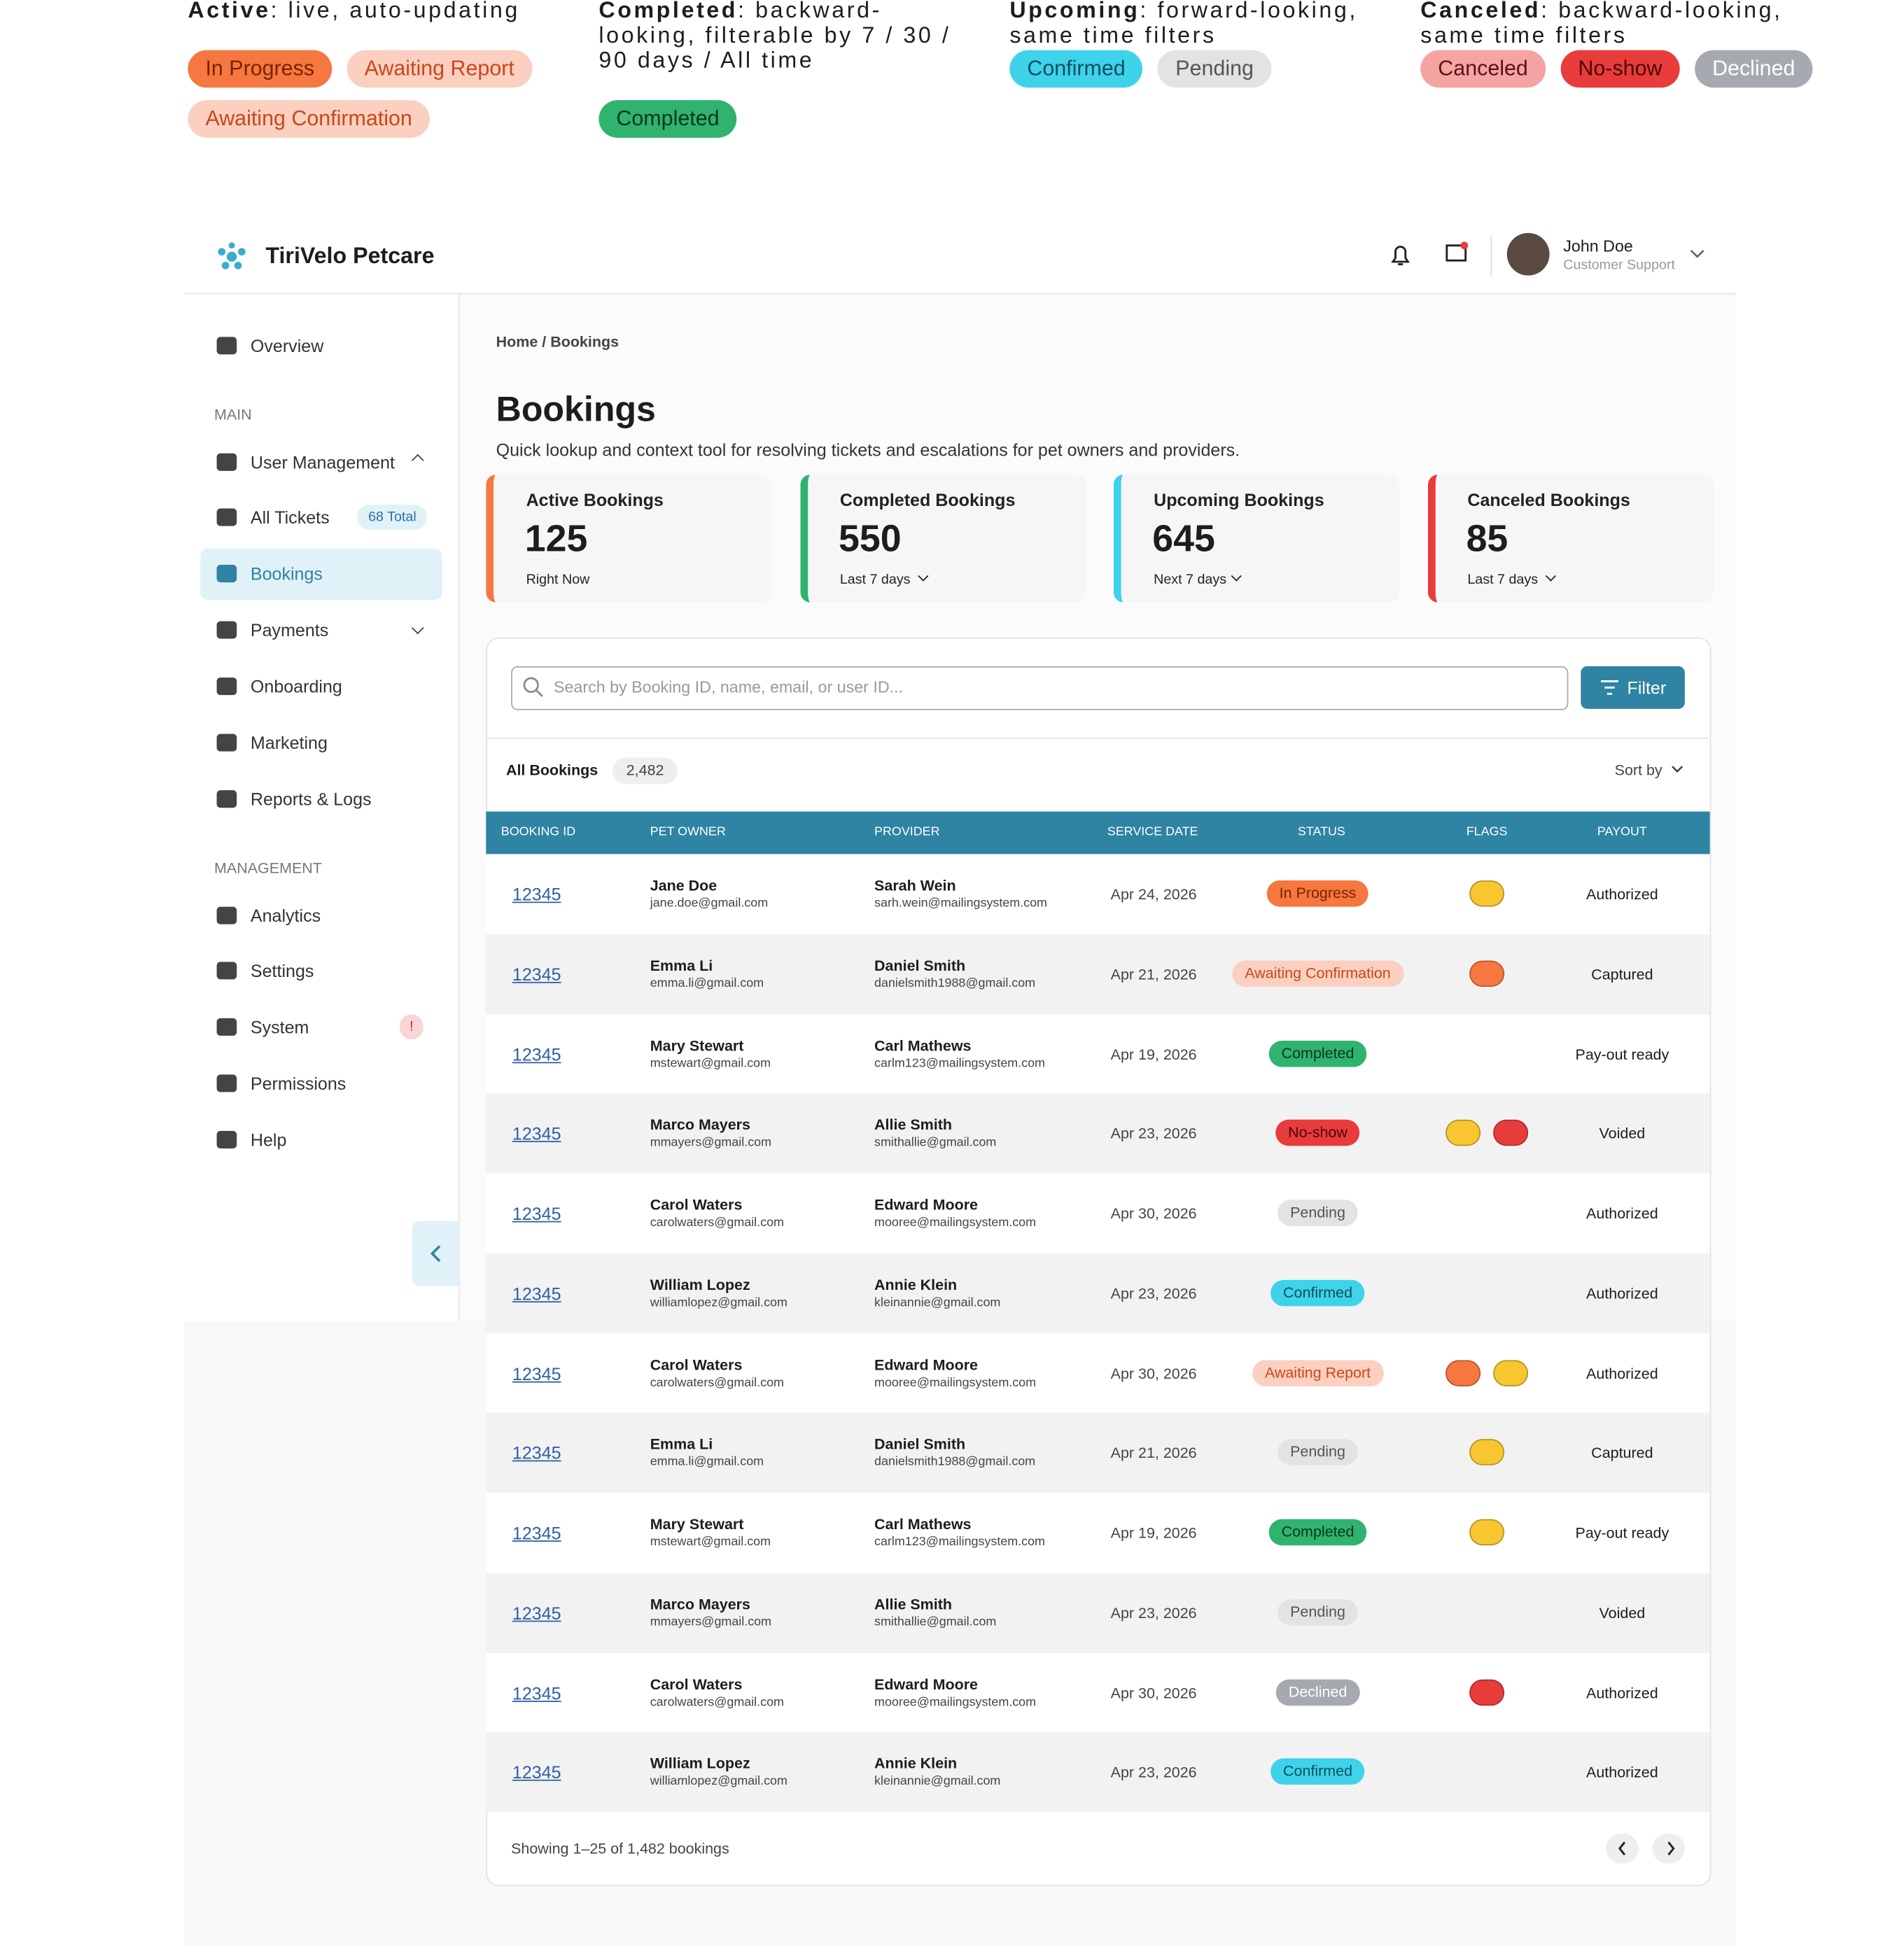 This screenshot has height=1947, width=1904. Describe the element at coordinates (1321, 832) in the screenshot. I see `column-header: STATUS` at that location.